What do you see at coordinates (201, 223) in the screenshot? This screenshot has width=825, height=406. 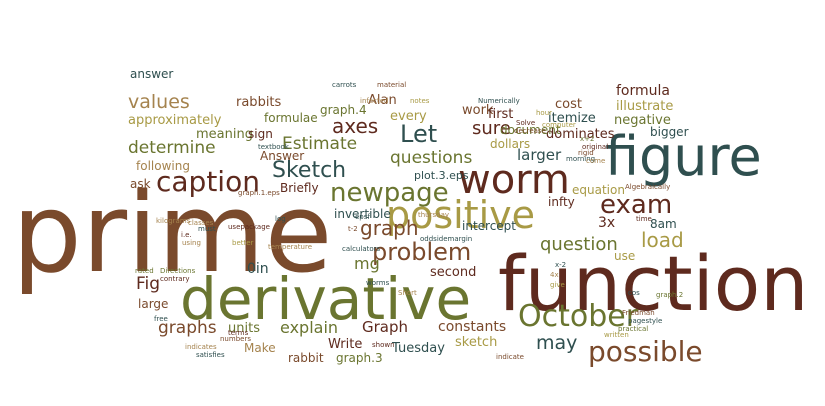 I see `cloud-word: classes` at bounding box center [201, 223].